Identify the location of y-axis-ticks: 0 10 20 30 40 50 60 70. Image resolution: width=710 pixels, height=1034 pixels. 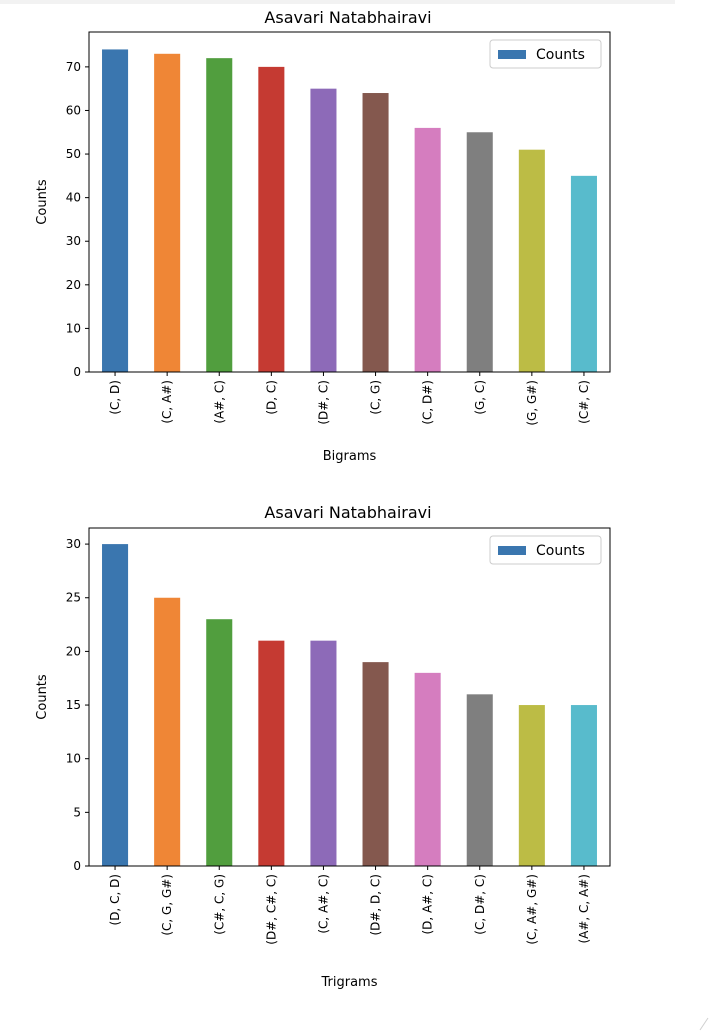
(77, 219).